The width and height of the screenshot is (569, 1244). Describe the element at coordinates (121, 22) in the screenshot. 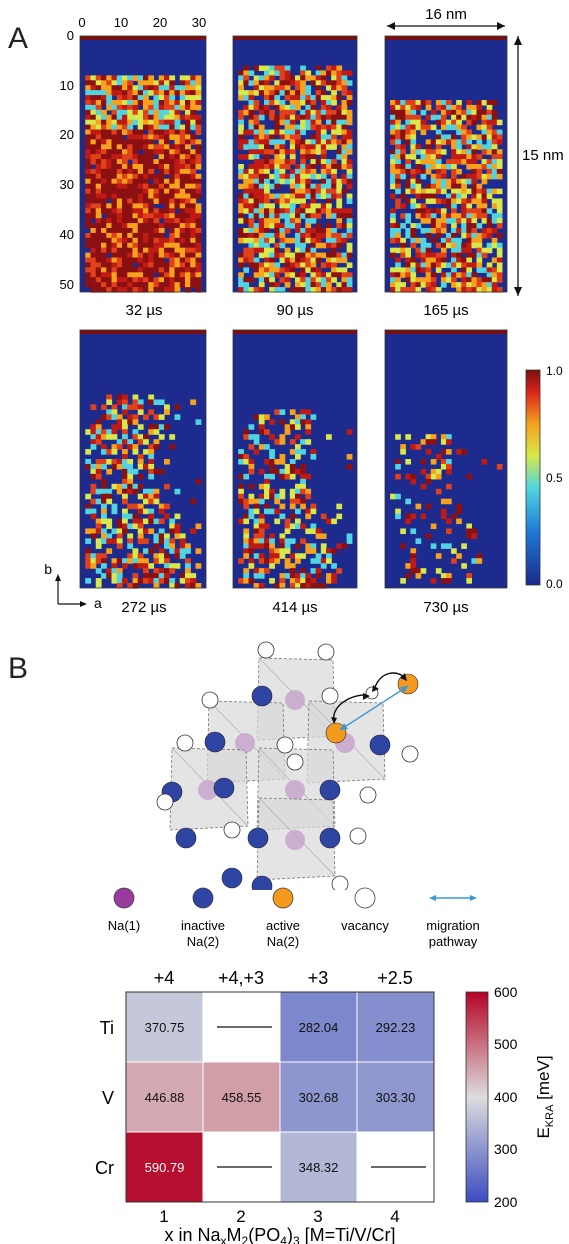

I see `top-tick-10: 10` at that location.